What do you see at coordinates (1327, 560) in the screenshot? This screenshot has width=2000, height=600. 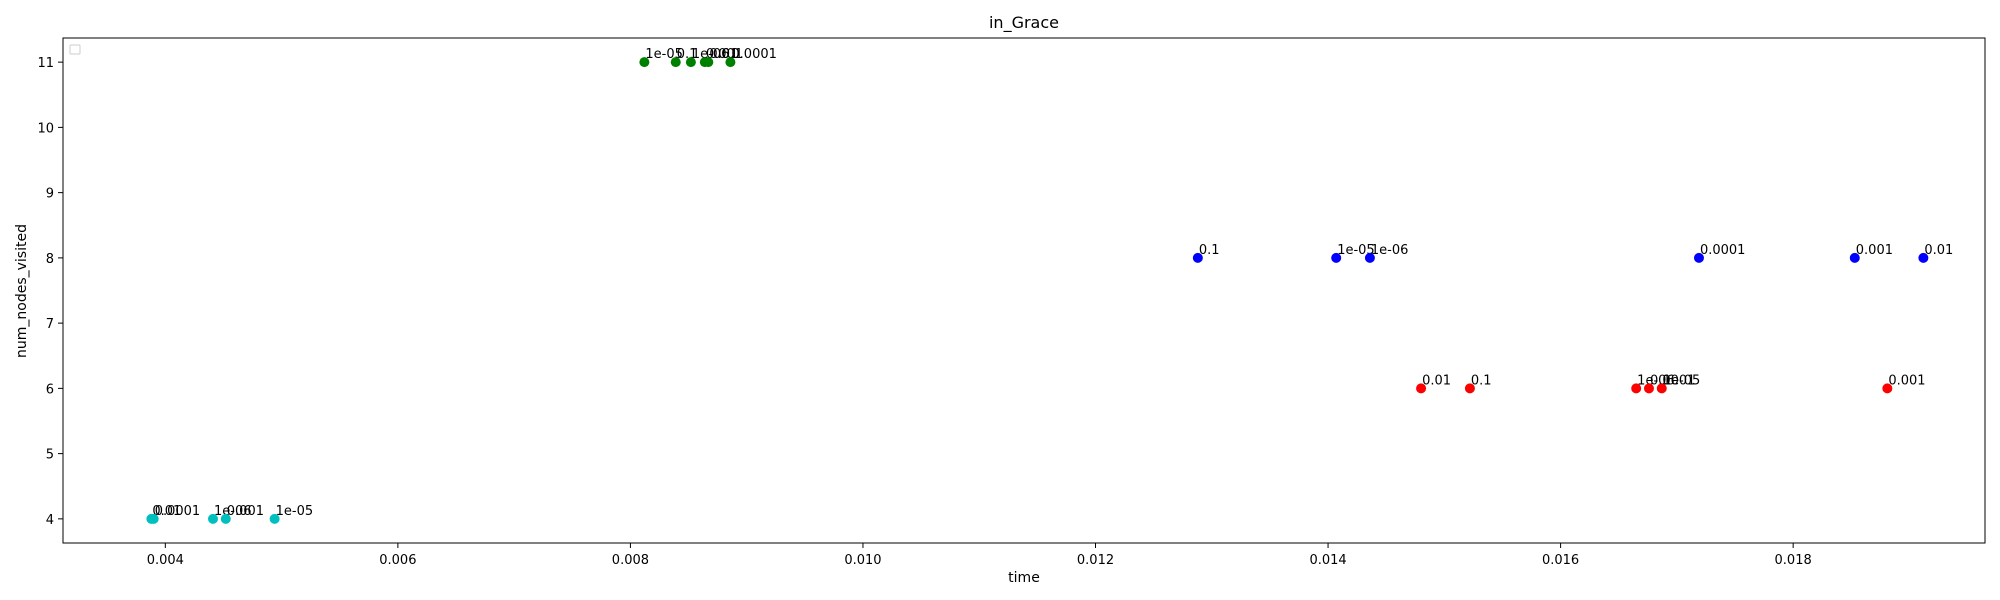 I see `x-tick-label: 0.014` at bounding box center [1327, 560].